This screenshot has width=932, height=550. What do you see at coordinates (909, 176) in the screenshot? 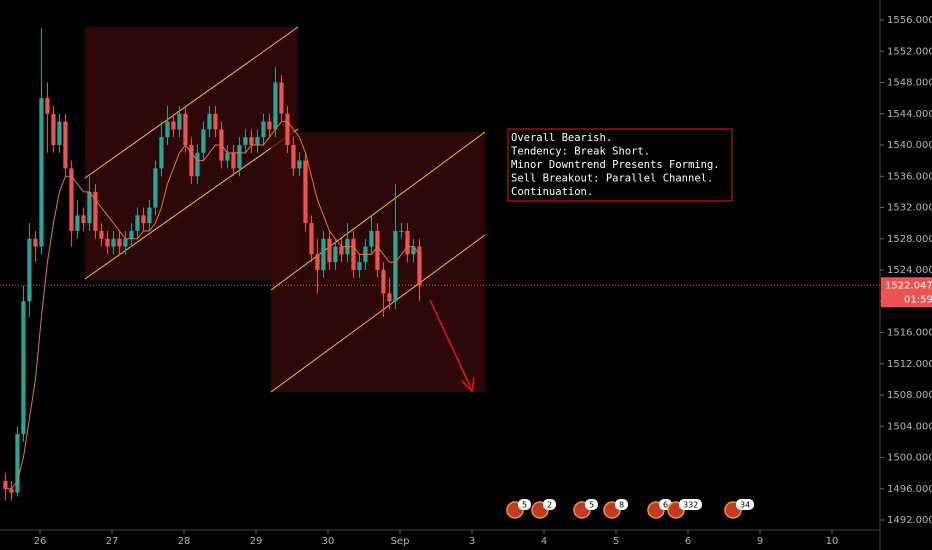
I see `y-tick-label: 1536.000` at bounding box center [909, 176].